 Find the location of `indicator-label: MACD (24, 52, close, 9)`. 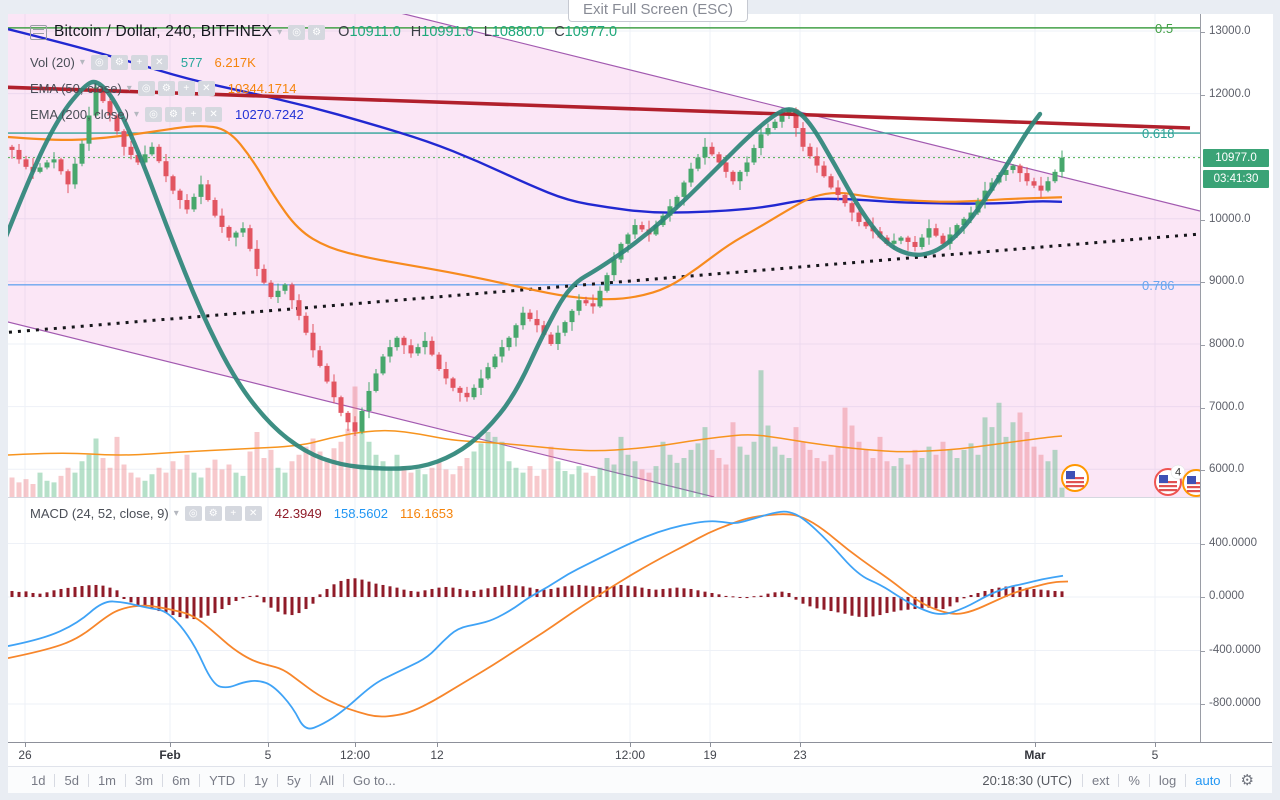

indicator-label: MACD (24, 52, close, 9) is located at coordinates (99, 513).